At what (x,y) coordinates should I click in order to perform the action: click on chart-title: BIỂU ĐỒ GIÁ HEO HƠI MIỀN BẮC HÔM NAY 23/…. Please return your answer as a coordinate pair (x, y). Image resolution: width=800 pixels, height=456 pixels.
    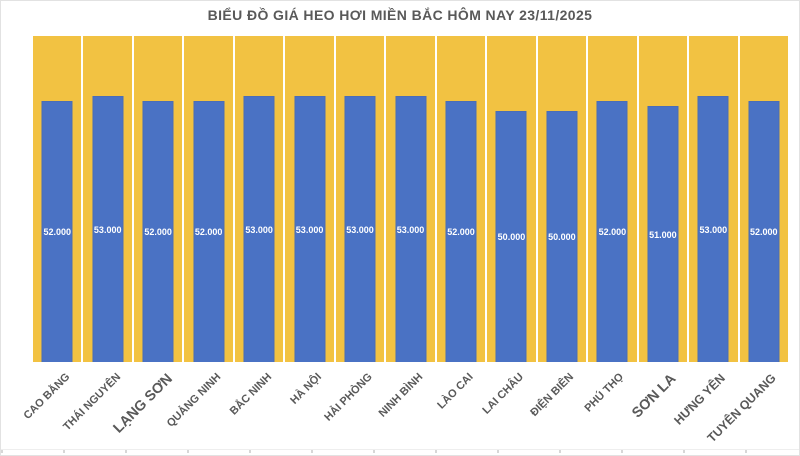
    Looking at the image, I should click on (400, 15).